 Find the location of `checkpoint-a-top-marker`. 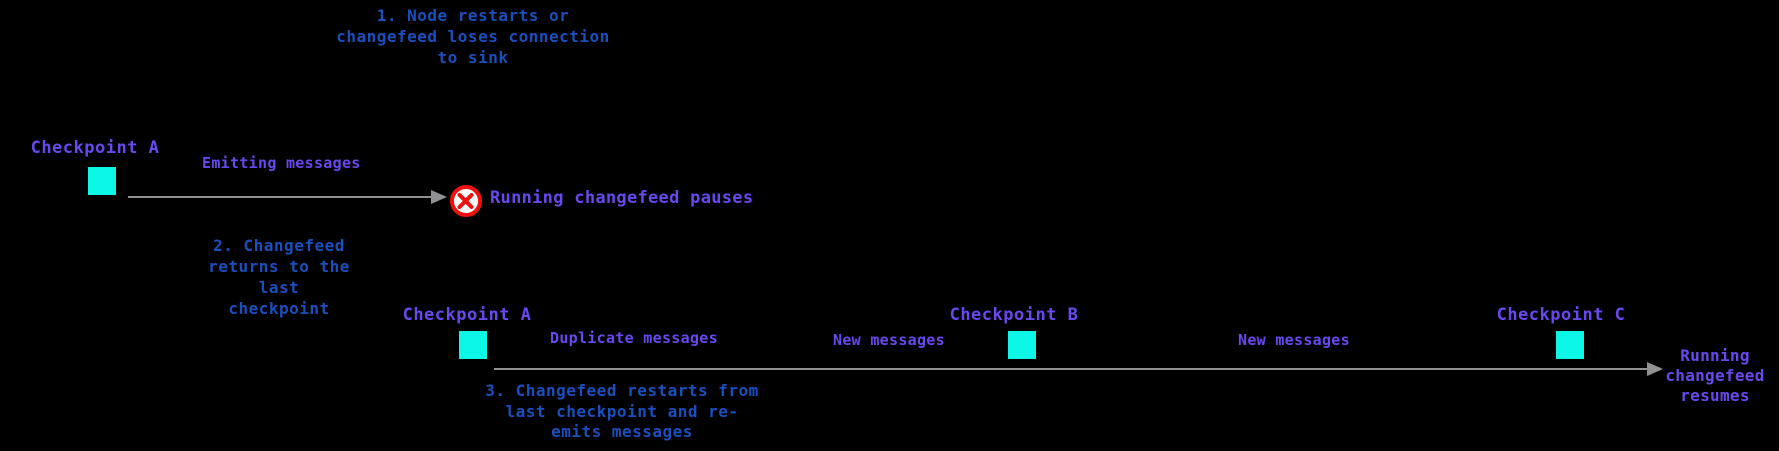

checkpoint-a-top-marker is located at coordinates (102, 181).